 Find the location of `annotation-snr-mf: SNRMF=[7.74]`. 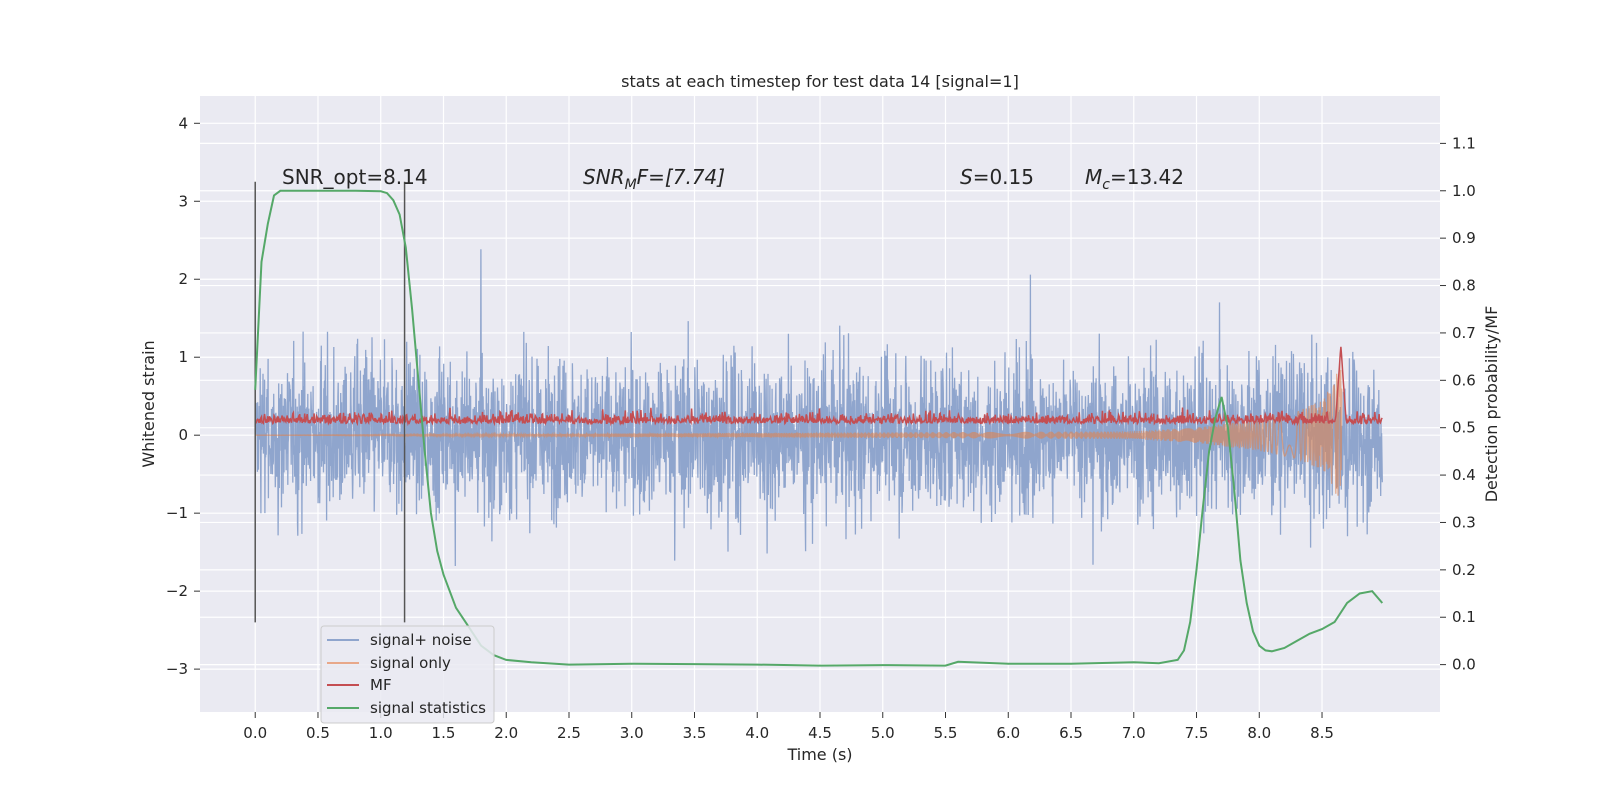

annotation-snr-mf: SNRMF=[7.74] is located at coordinates (654, 179).